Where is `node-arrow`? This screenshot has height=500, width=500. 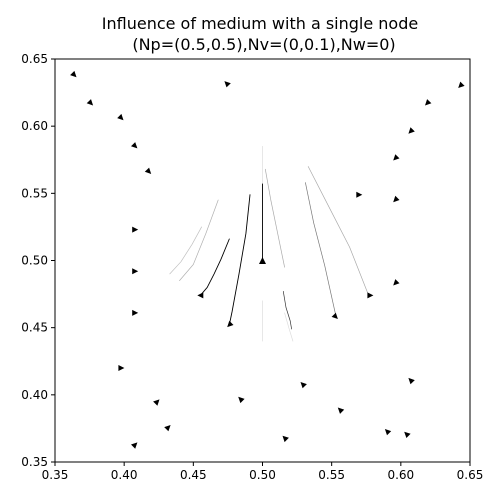 node-arrow is located at coordinates (262, 260).